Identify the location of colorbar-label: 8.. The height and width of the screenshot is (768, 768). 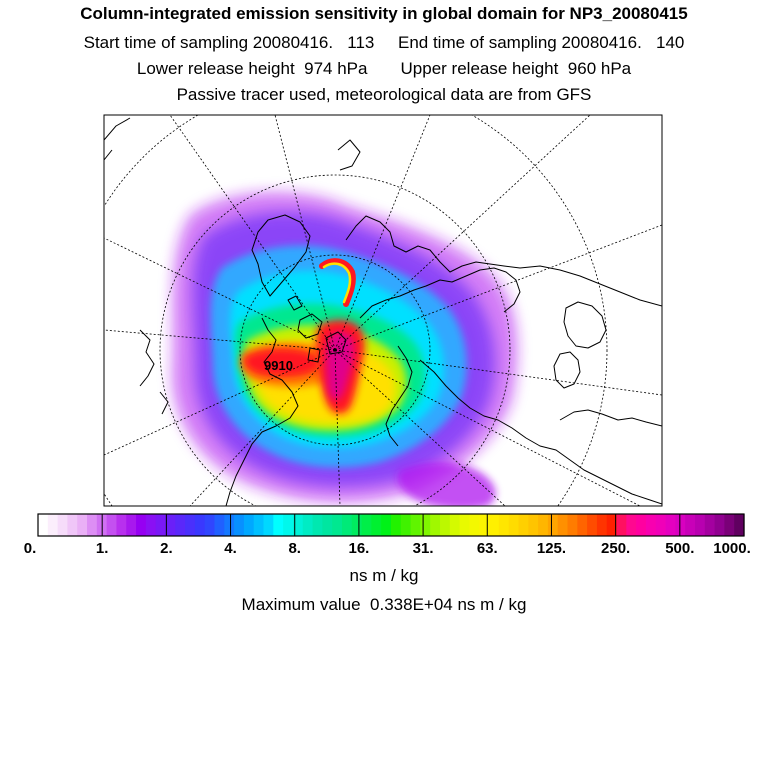
(294, 548).